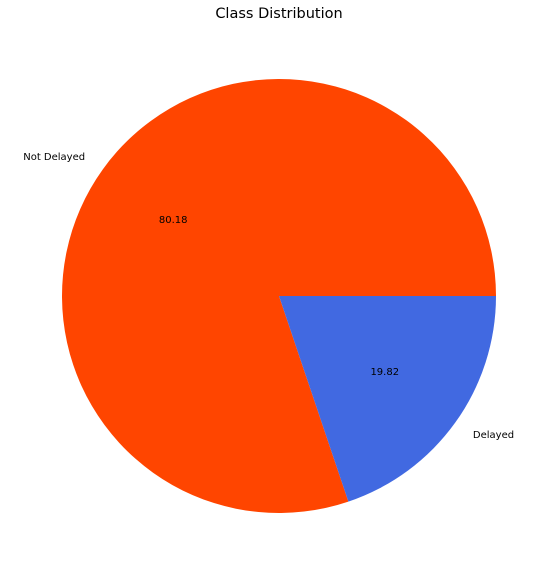  I want to click on slice-label-not-delayed: Not Delayed, so click(54, 157).